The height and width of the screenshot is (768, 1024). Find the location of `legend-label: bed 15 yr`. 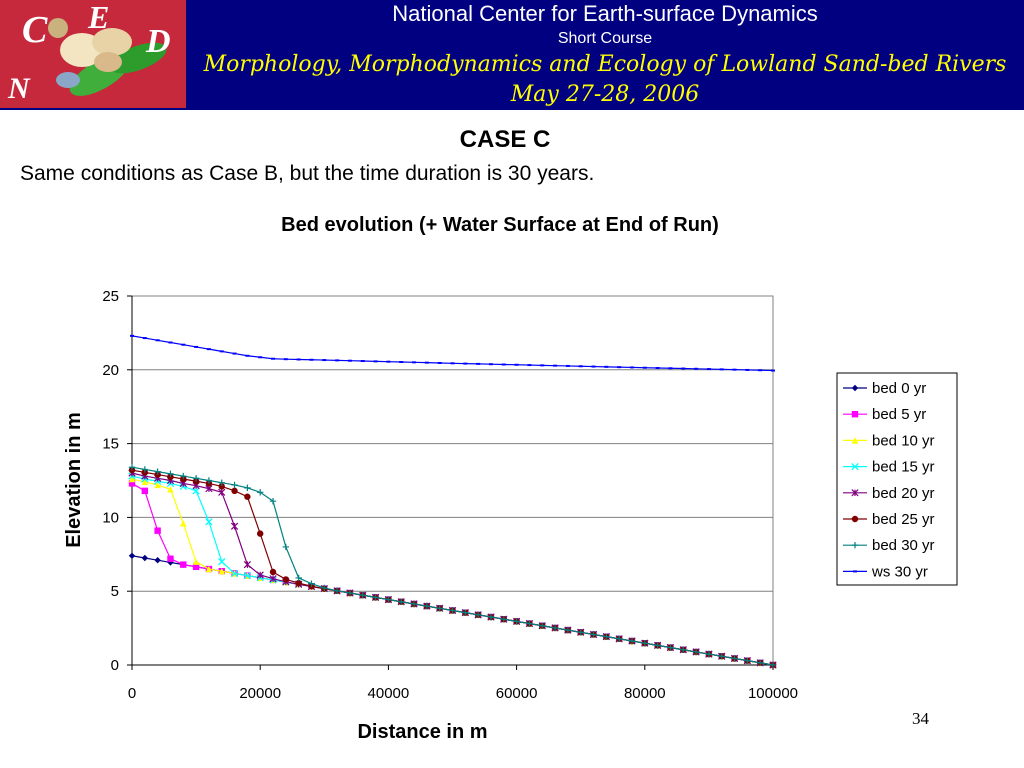

legend-label: bed 15 yr is located at coordinates (903, 467).